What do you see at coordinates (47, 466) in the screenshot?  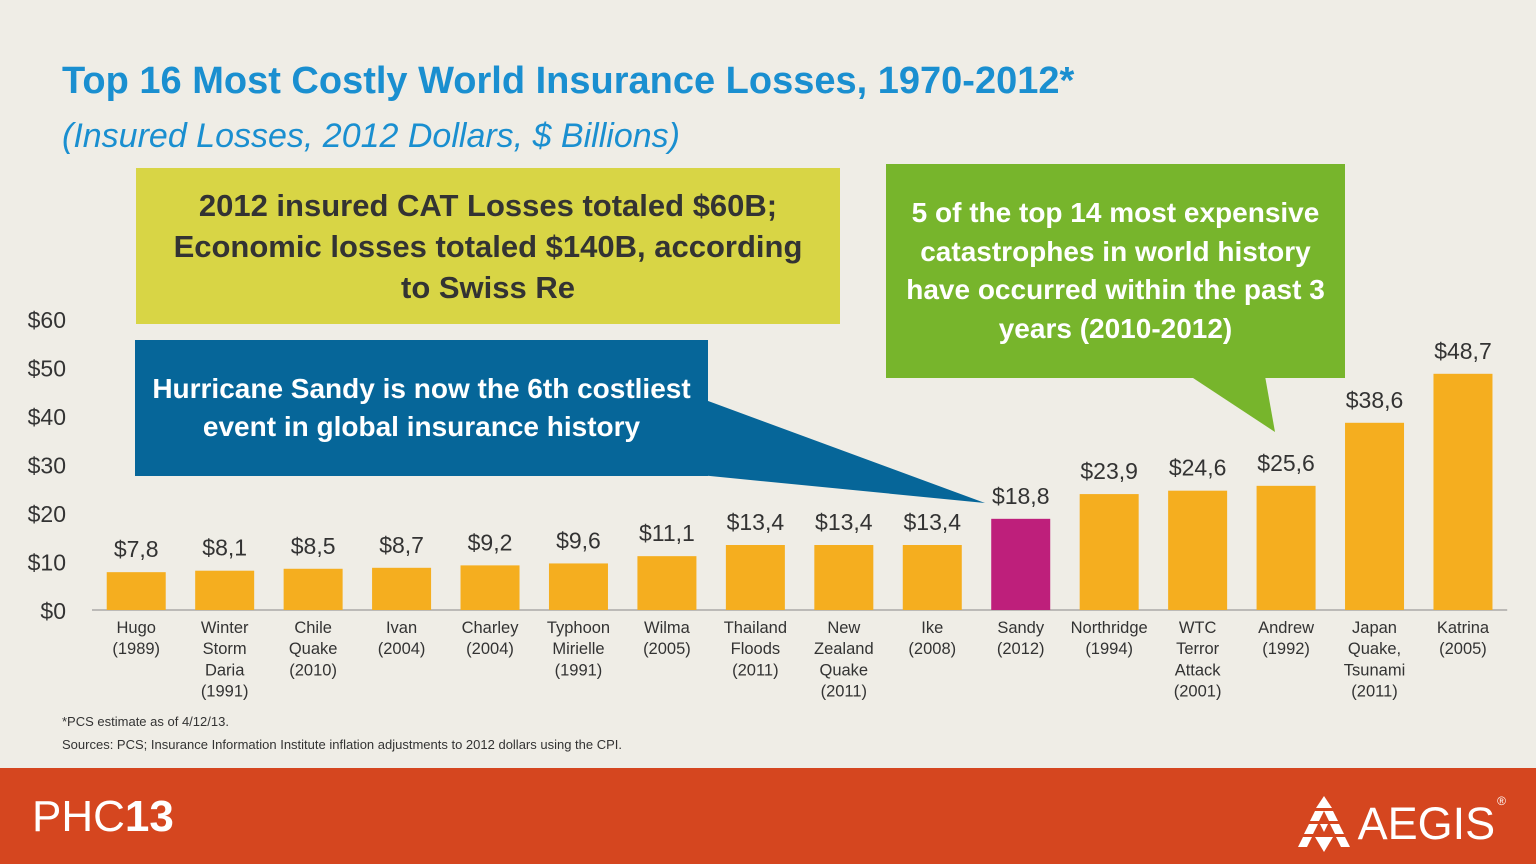 I see `y-tick-label: $30` at bounding box center [47, 466].